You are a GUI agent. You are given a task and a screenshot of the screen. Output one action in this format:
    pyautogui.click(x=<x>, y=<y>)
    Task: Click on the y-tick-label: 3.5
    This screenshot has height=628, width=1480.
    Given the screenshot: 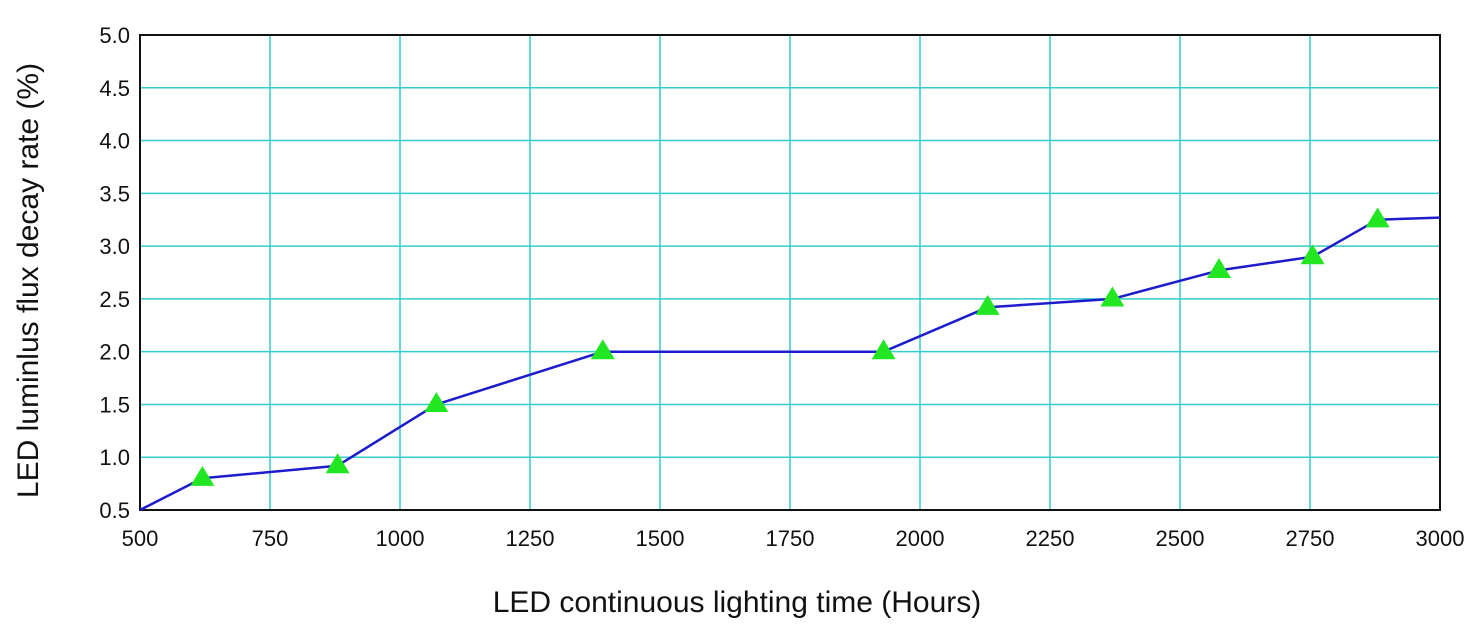 What is the action you would take?
    pyautogui.click(x=114, y=193)
    